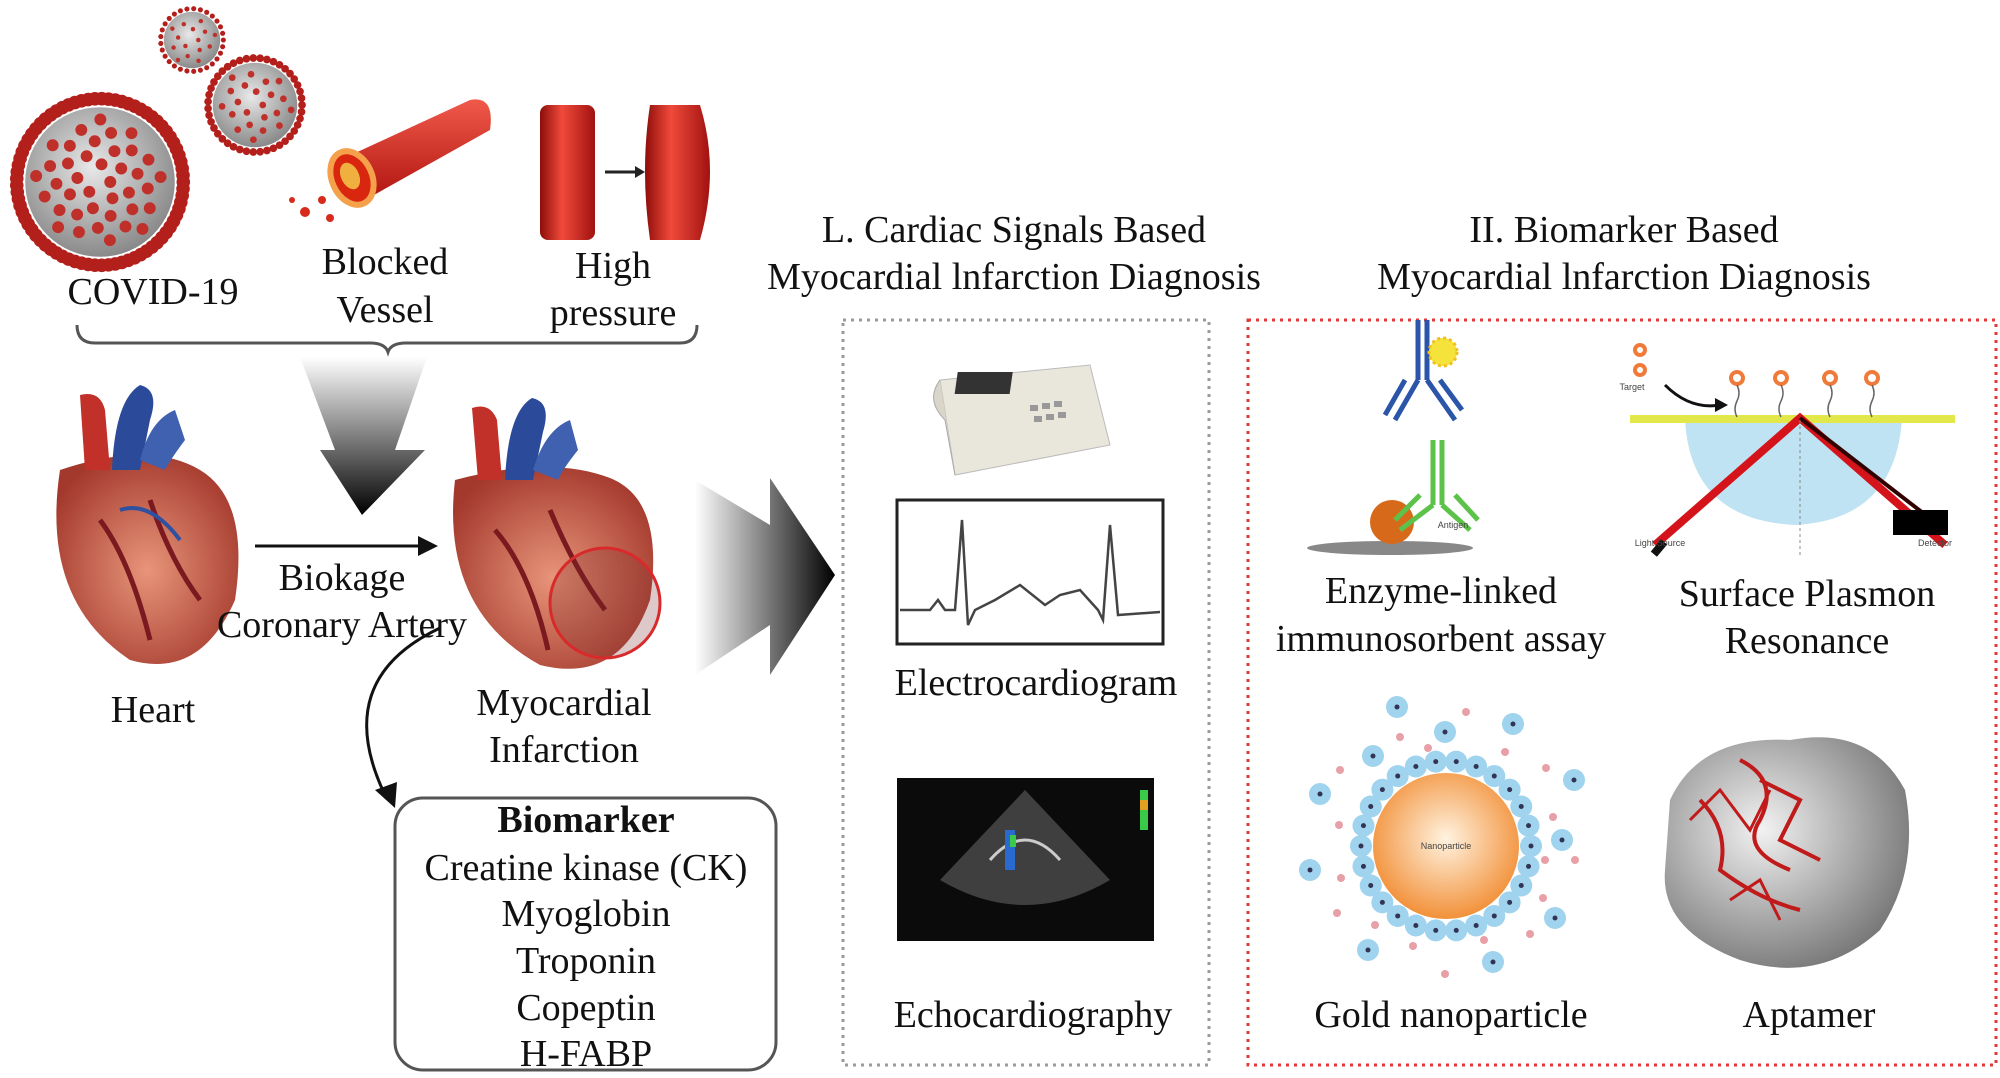 Image resolution: width=2000 pixels, height=1078 pixels. I want to click on biomarker-item: Creatine kinase (CK), so click(586, 868).